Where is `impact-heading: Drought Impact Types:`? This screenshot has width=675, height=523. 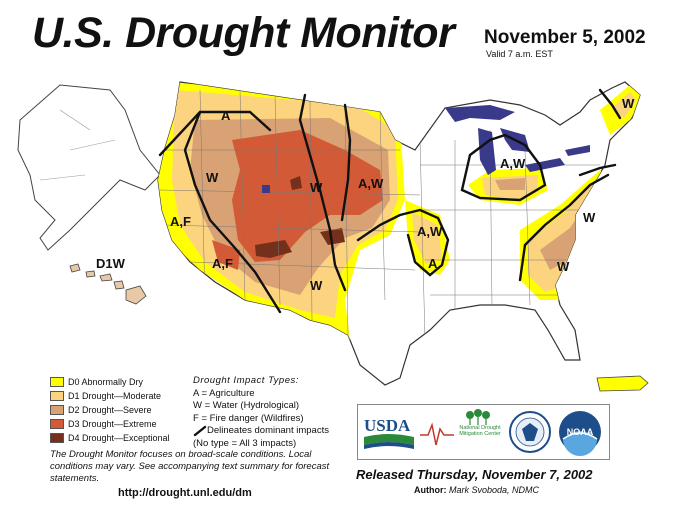
impact-heading: Drought Impact Types: is located at coordinates (246, 380).